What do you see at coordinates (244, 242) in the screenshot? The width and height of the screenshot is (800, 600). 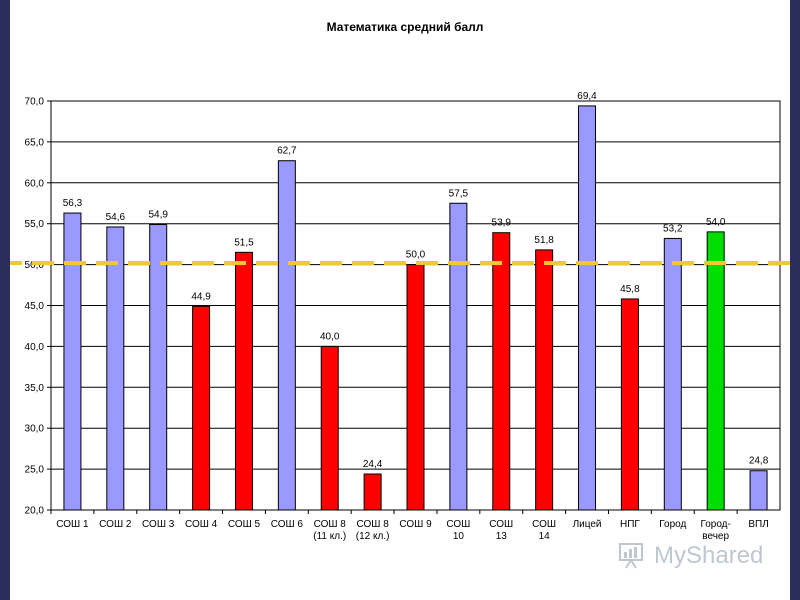 I see `data-label: 51,5` at bounding box center [244, 242].